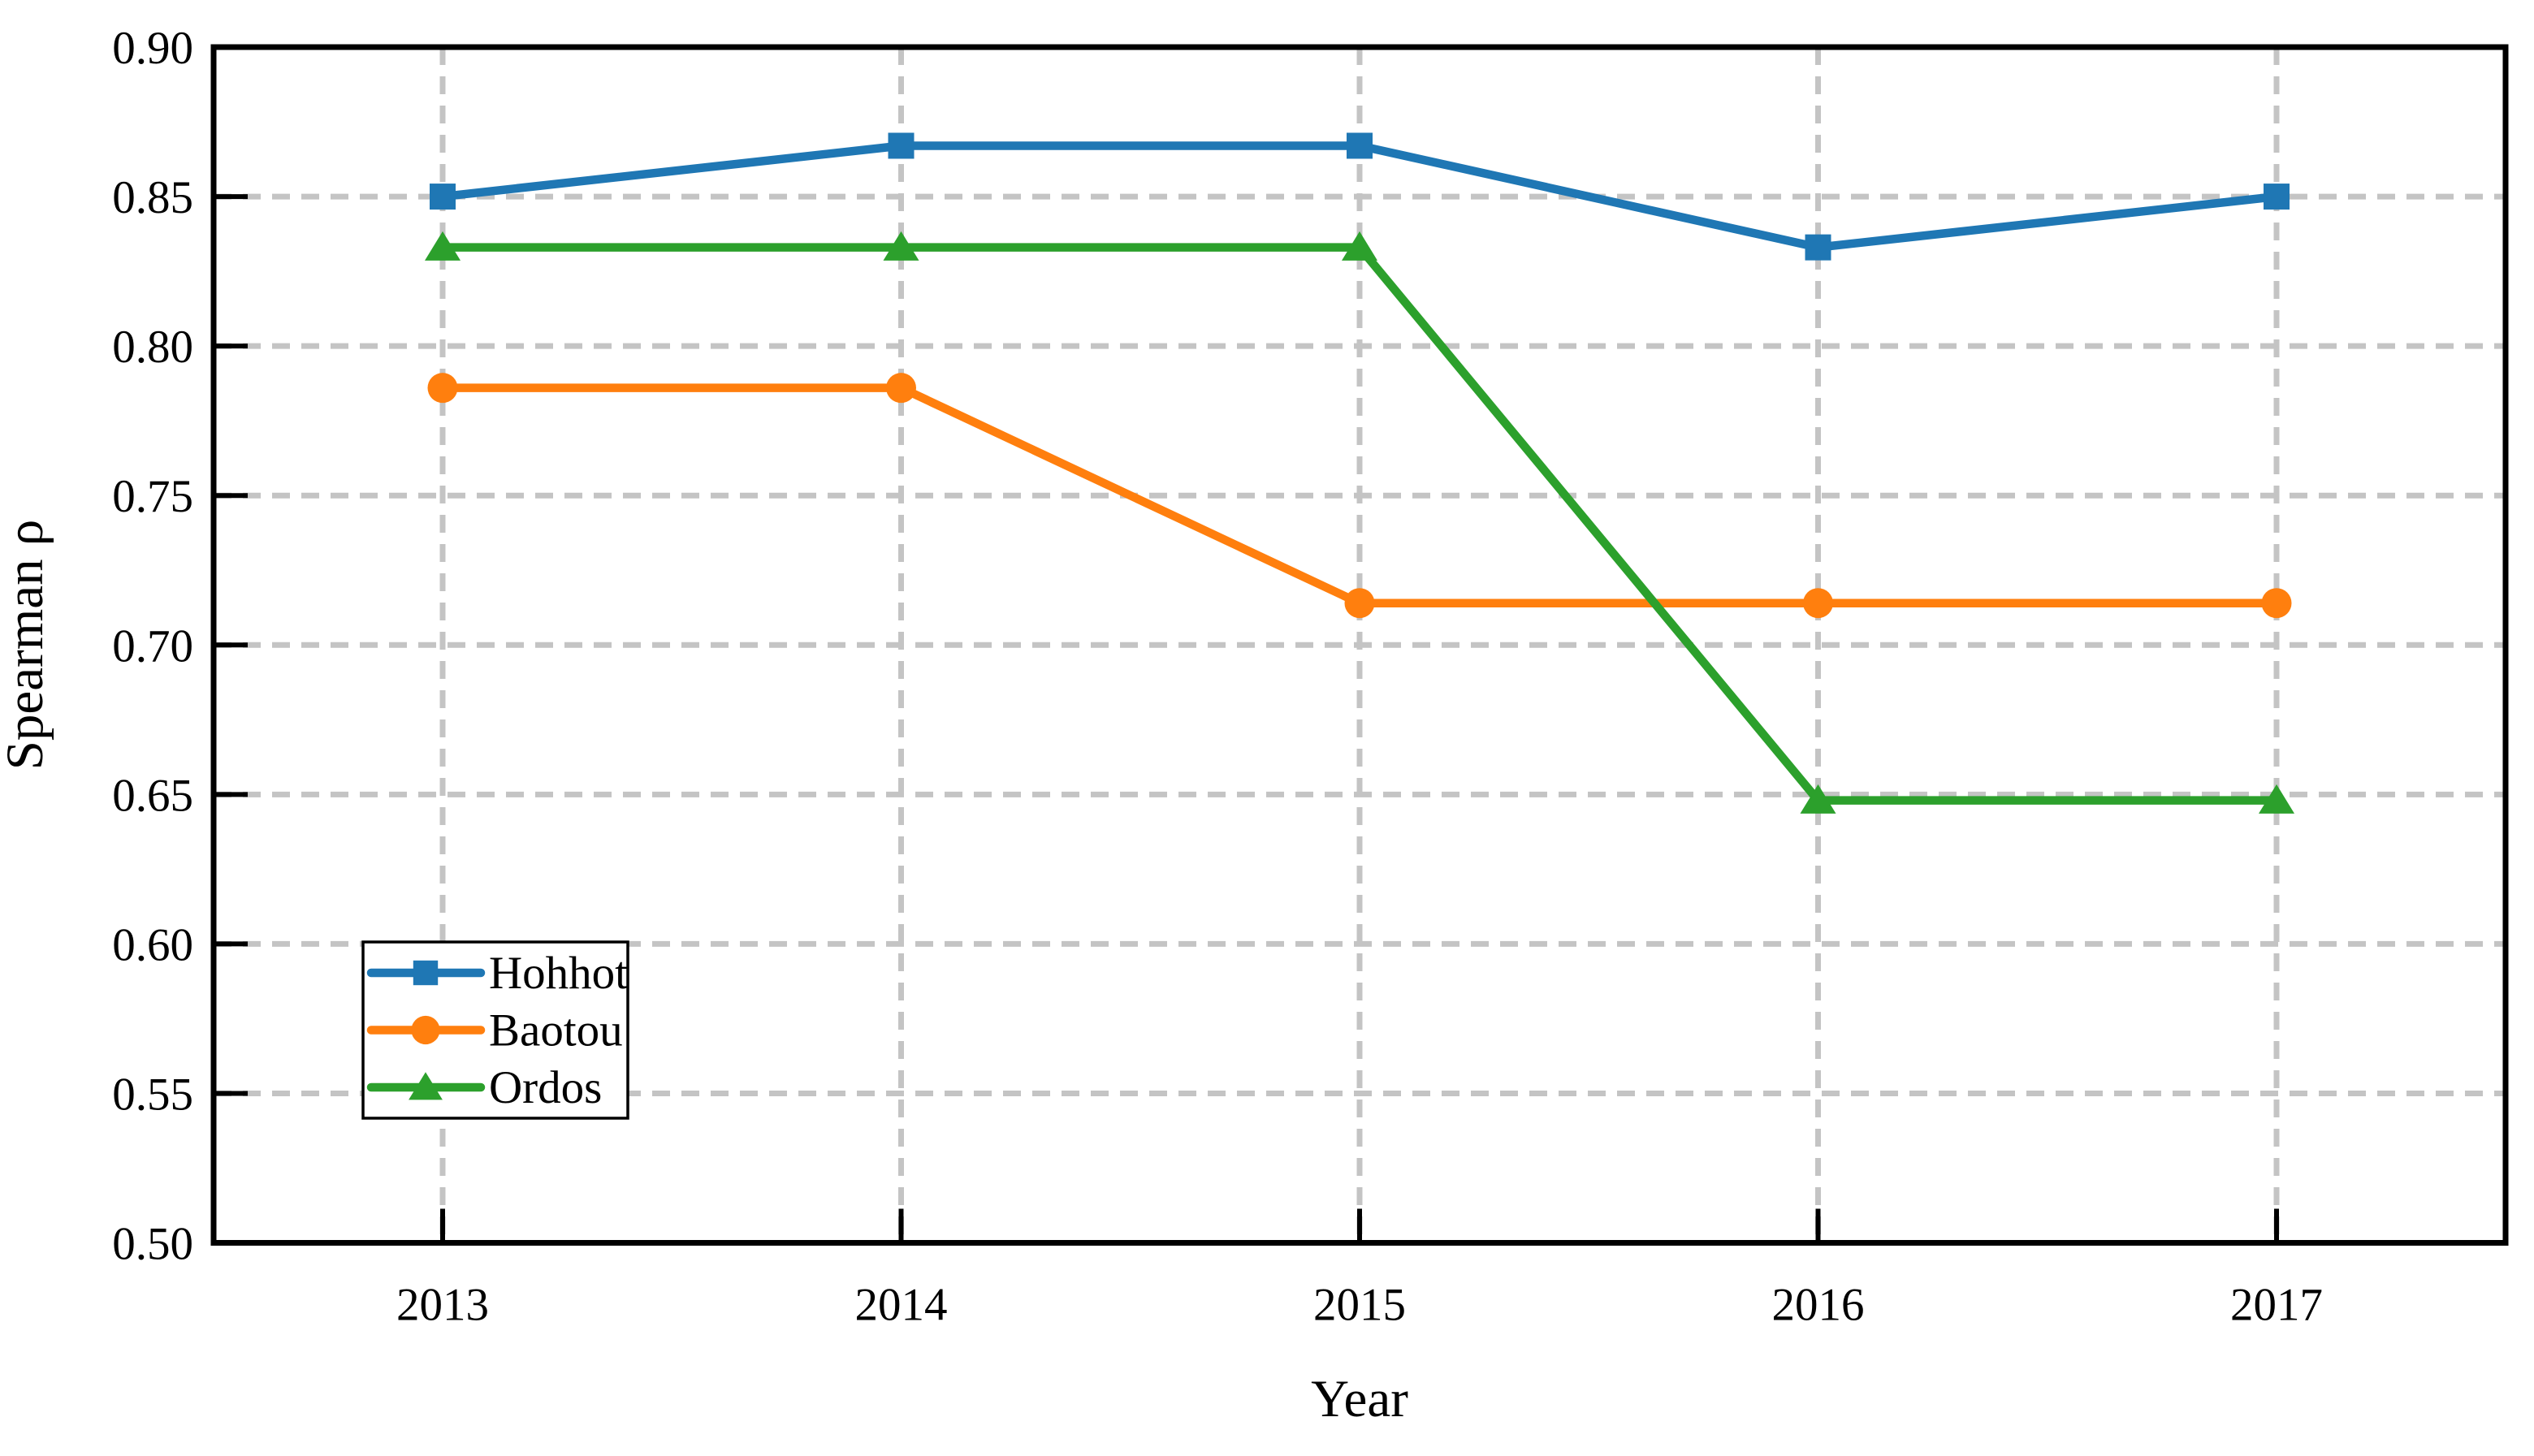 The image size is (2534, 1456). Describe the element at coordinates (152, 1094) in the screenshot. I see `y-tick-label: 0.55` at that location.